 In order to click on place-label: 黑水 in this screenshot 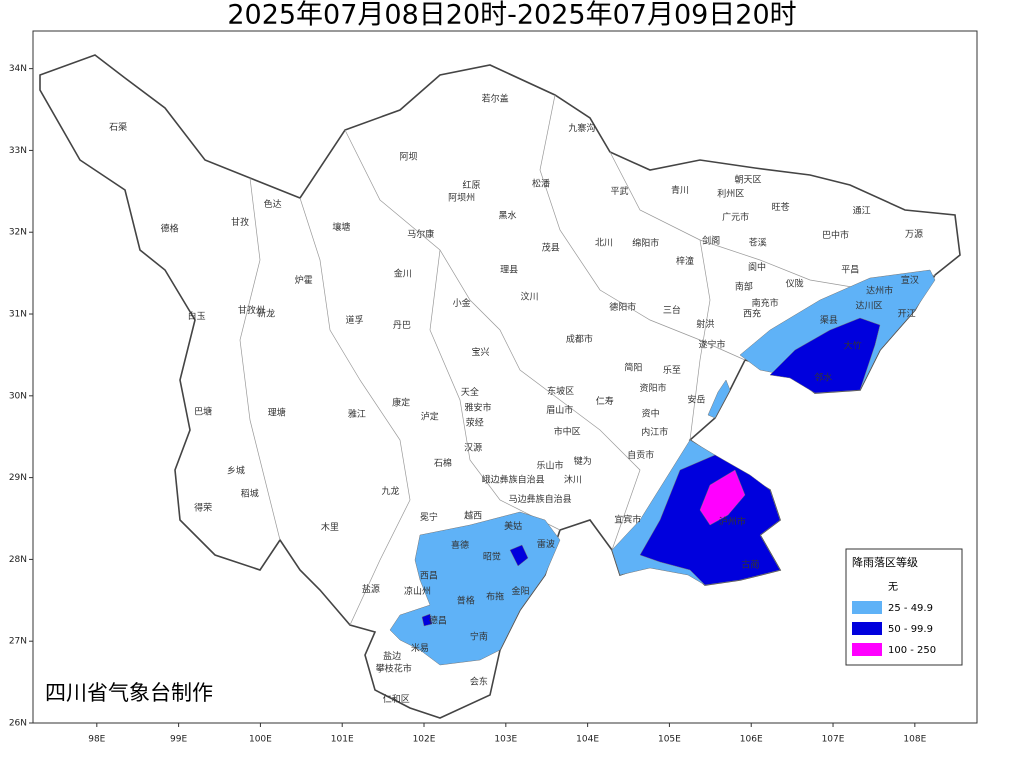, I will do `click(507, 215)`.